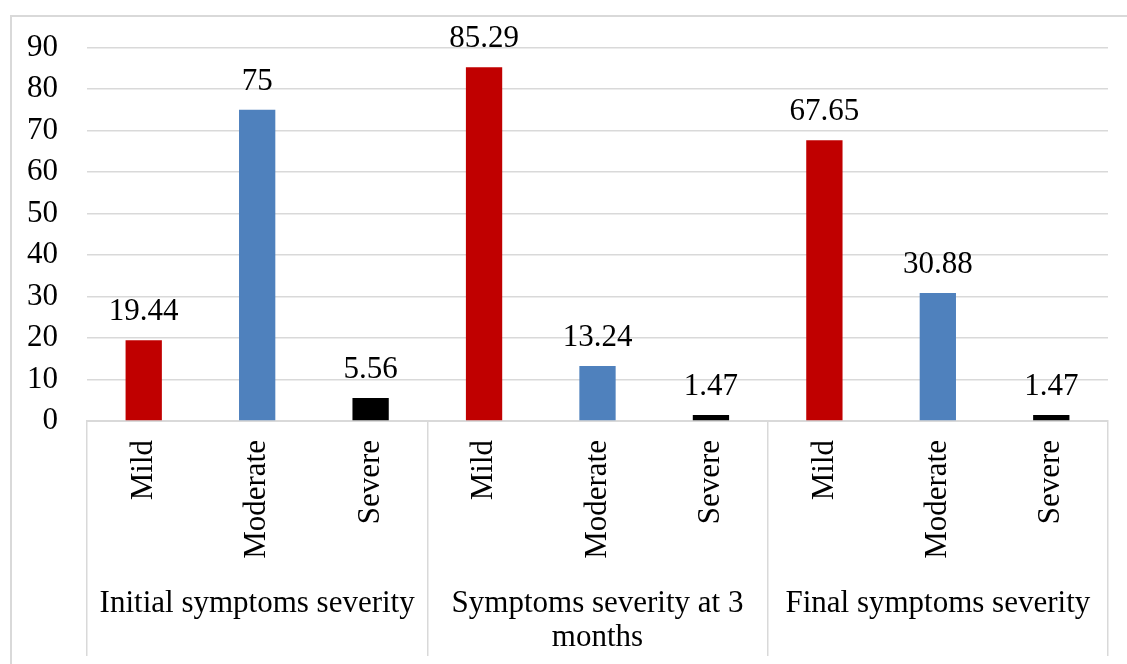  Describe the element at coordinates (42, 128) in the screenshot. I see `y-tick-label: 70` at that location.